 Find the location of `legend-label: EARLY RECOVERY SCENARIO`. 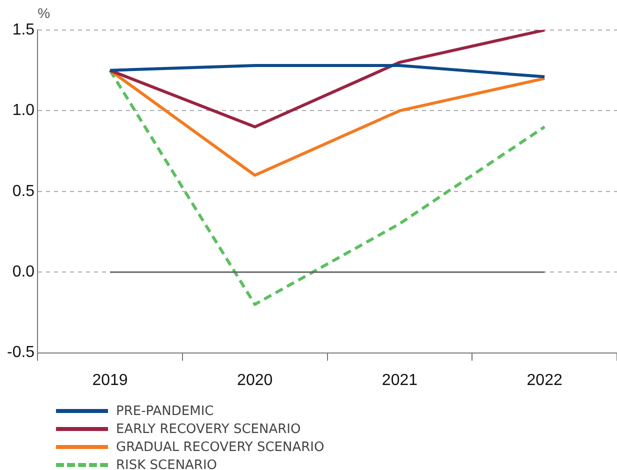

legend-label: EARLY RECOVERY SCENARIO is located at coordinates (208, 429).